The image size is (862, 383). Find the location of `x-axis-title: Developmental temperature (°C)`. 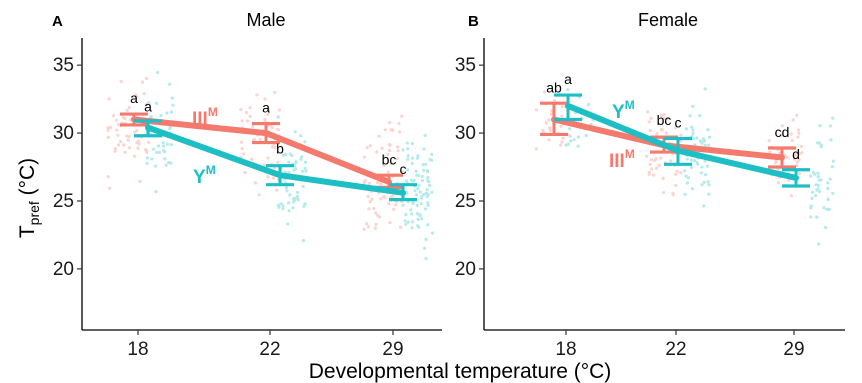

x-axis-title: Developmental temperature (°C) is located at coordinates (460, 371).